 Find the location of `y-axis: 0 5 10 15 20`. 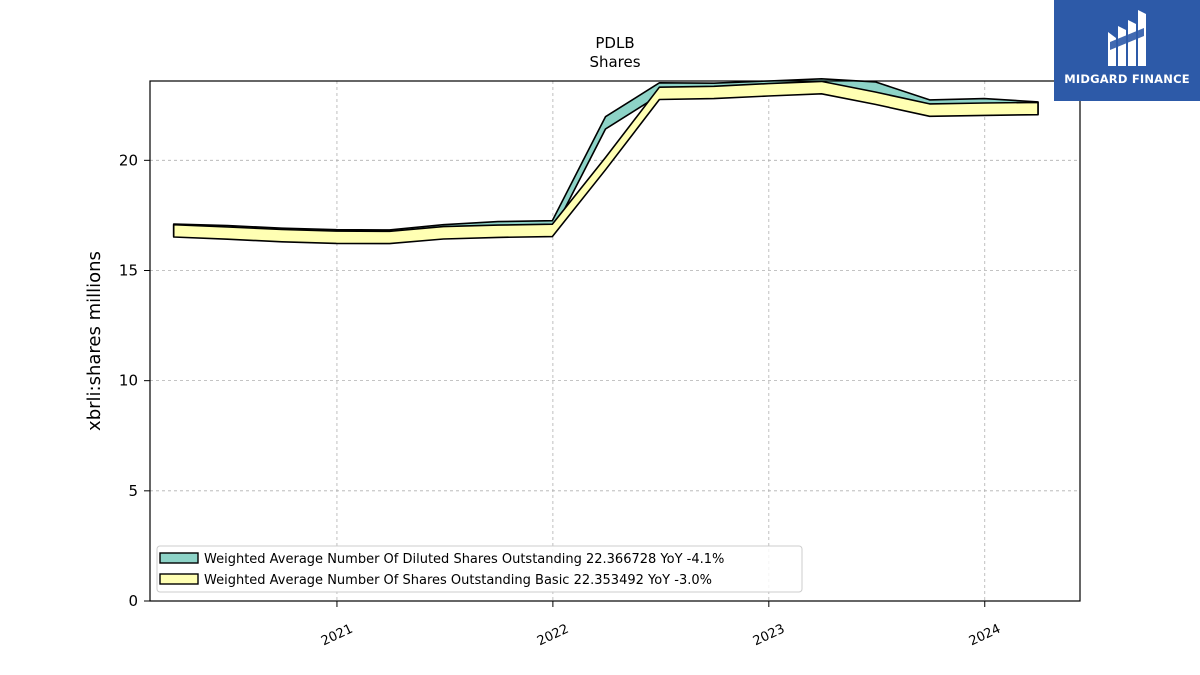

y-axis: 0 5 10 15 20 is located at coordinates (134, 380).